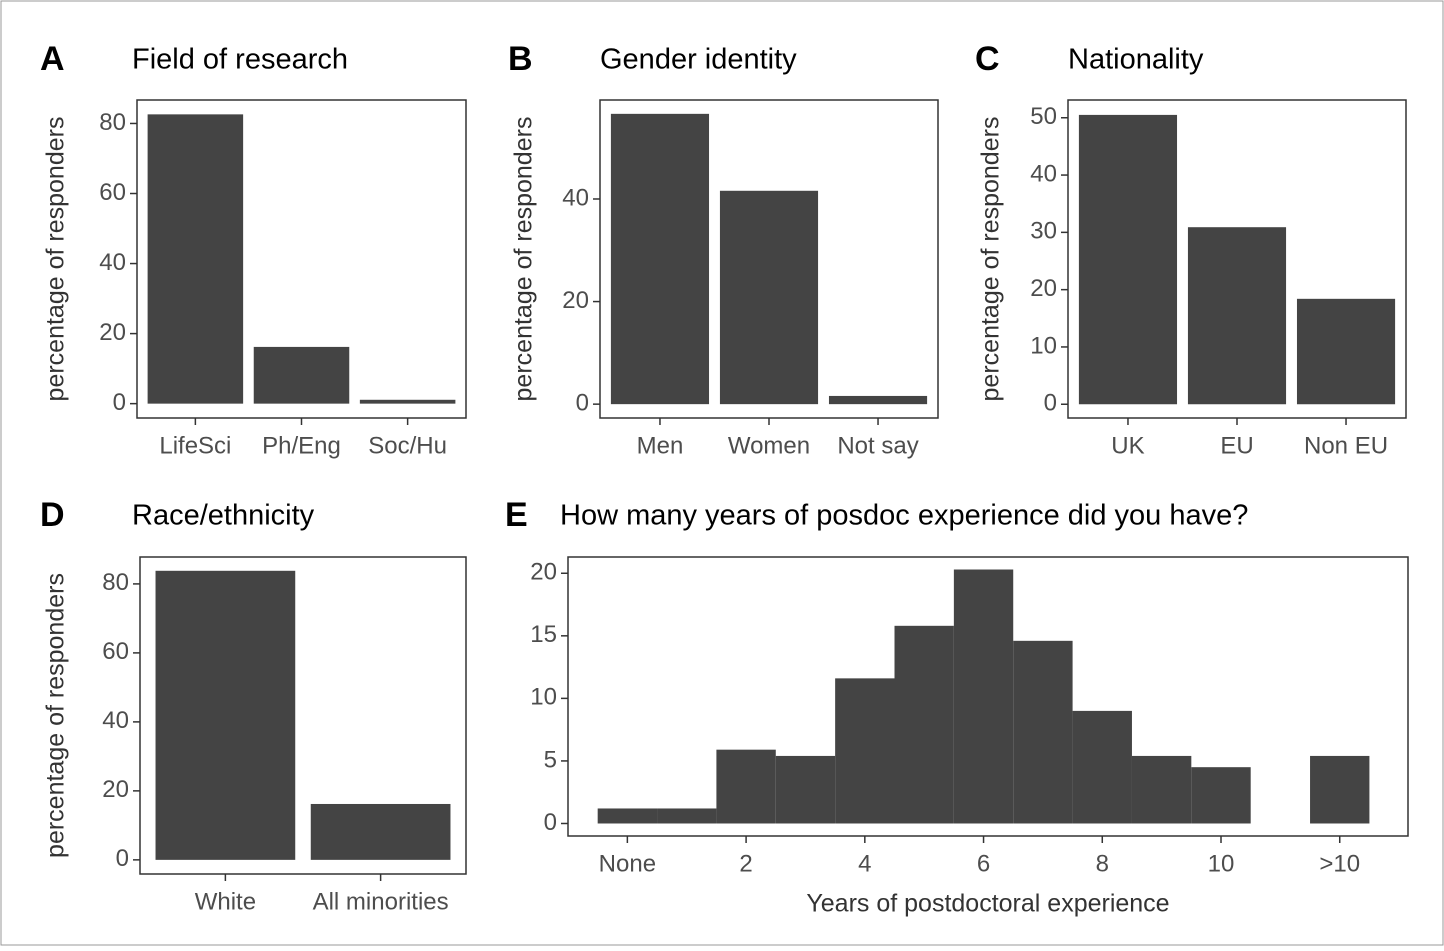 This screenshot has height=951, width=1444. I want to click on panel-label: A, so click(52, 59).